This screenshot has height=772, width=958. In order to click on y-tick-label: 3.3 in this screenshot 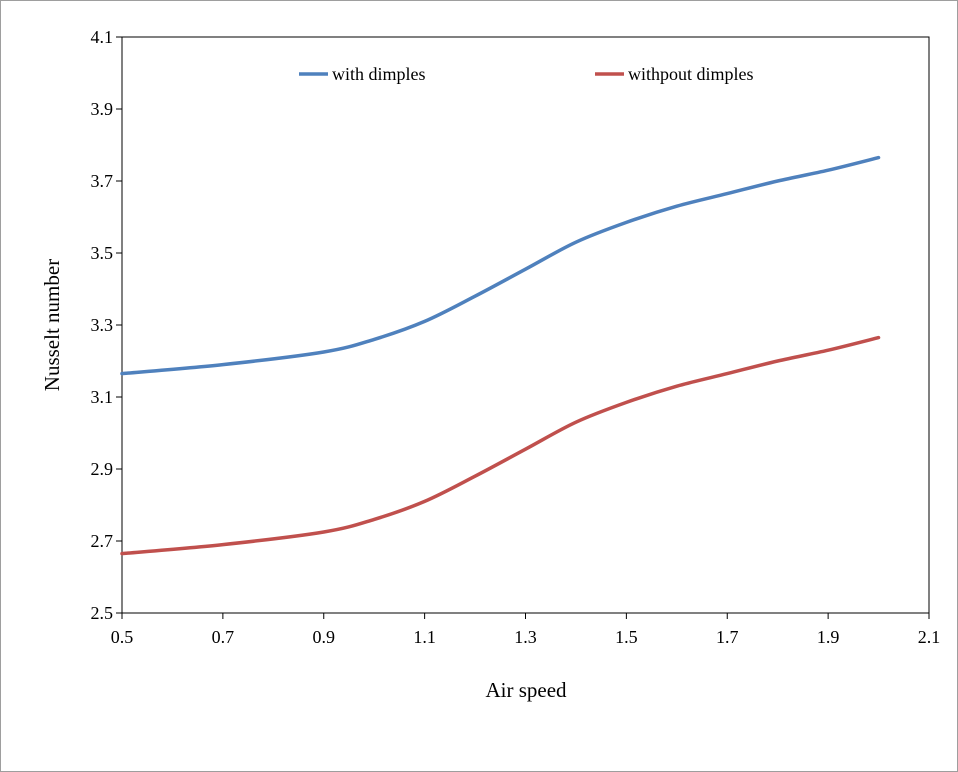, I will do `click(102, 325)`.